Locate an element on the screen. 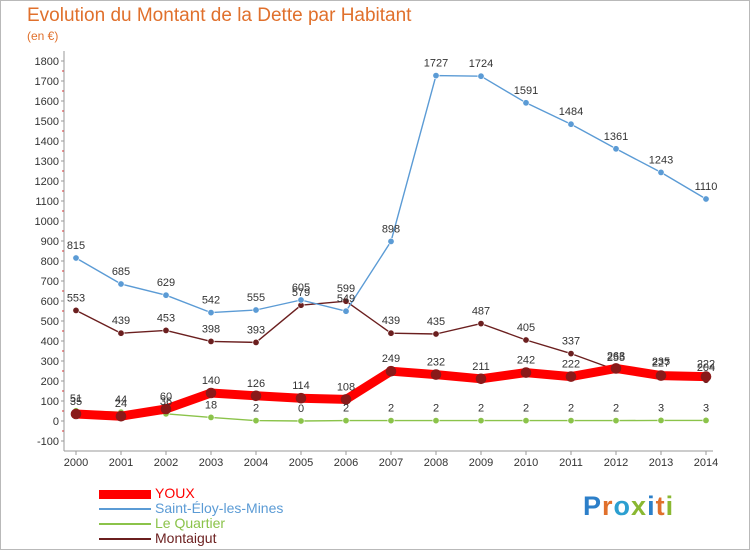  data-label-montaigut: 393 is located at coordinates (256, 330).